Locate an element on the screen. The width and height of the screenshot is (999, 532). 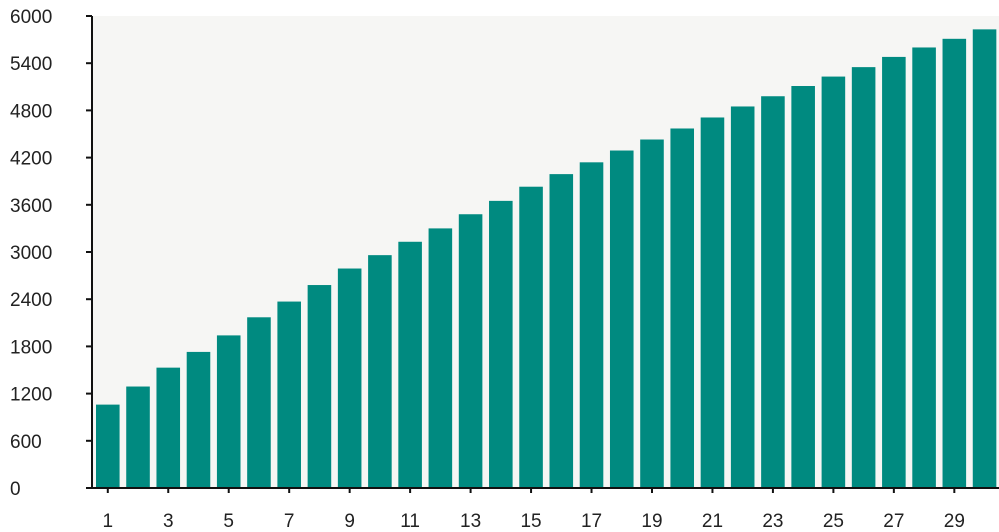
x-tick-label: 15 is located at coordinates (530, 521).